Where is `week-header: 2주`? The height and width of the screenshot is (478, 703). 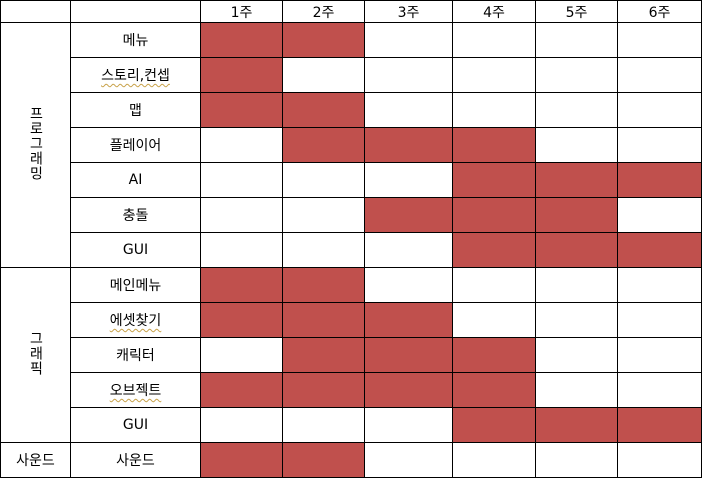
week-header: 2주 is located at coordinates (323, 11).